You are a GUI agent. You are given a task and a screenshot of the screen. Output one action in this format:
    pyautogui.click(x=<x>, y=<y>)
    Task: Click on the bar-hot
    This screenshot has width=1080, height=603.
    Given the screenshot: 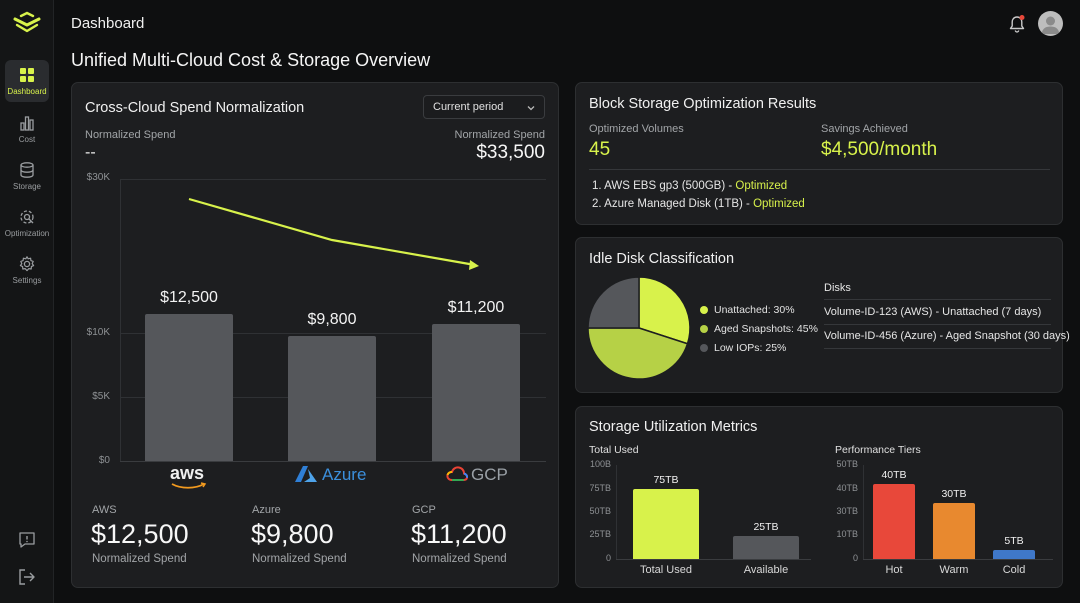 What is the action you would take?
    pyautogui.click(x=894, y=521)
    